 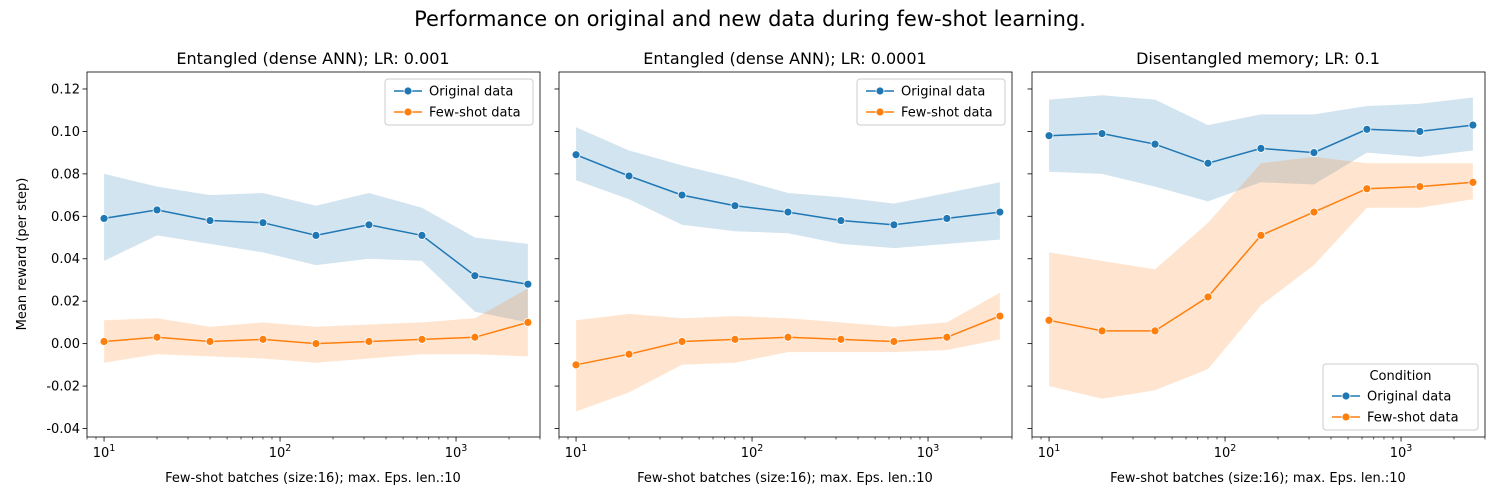 What do you see at coordinates (1258, 58) in the screenshot?
I see `panel-title: Disentangled memory; LR: 0.1` at bounding box center [1258, 58].